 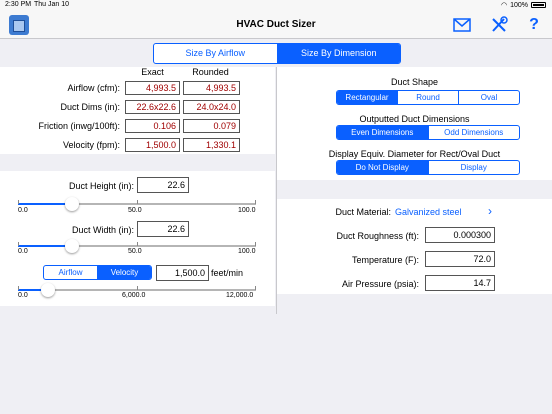 What do you see at coordinates (414, 119) in the screenshot?
I see `outputted-dims-title: Outputted Duct Dimensions` at bounding box center [414, 119].